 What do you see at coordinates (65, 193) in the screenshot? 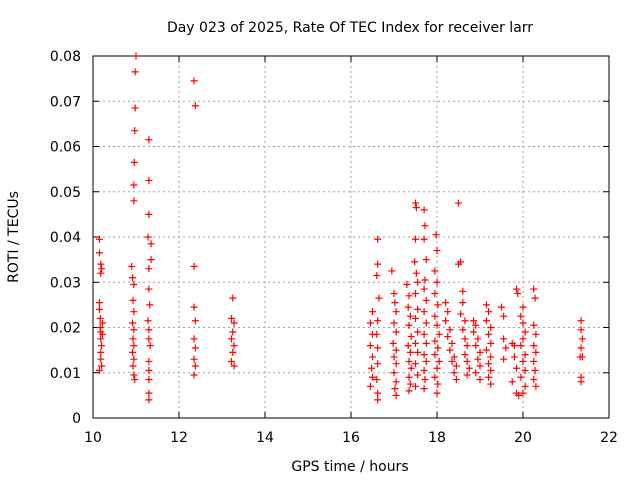
I see `y-tick-label: 0.05` at bounding box center [65, 193].